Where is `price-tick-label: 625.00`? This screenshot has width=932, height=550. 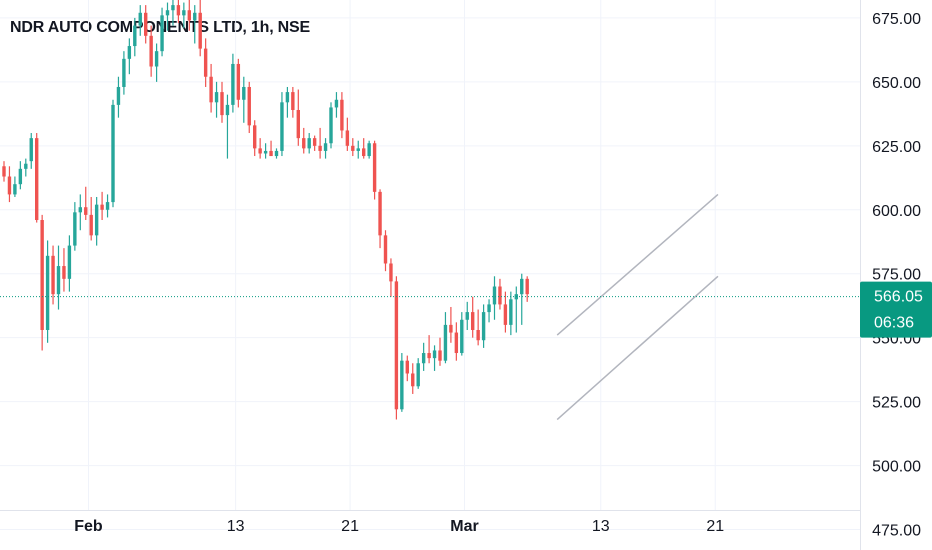 price-tick-label: 625.00 is located at coordinates (896, 147).